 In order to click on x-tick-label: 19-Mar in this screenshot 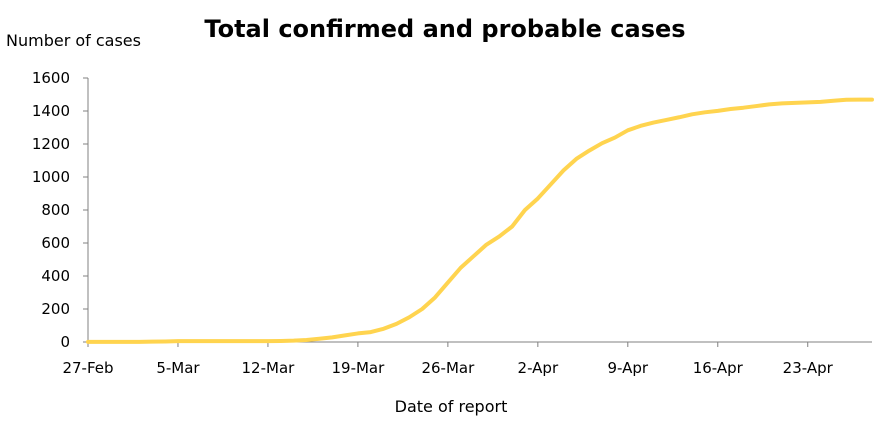, I will do `click(358, 368)`.